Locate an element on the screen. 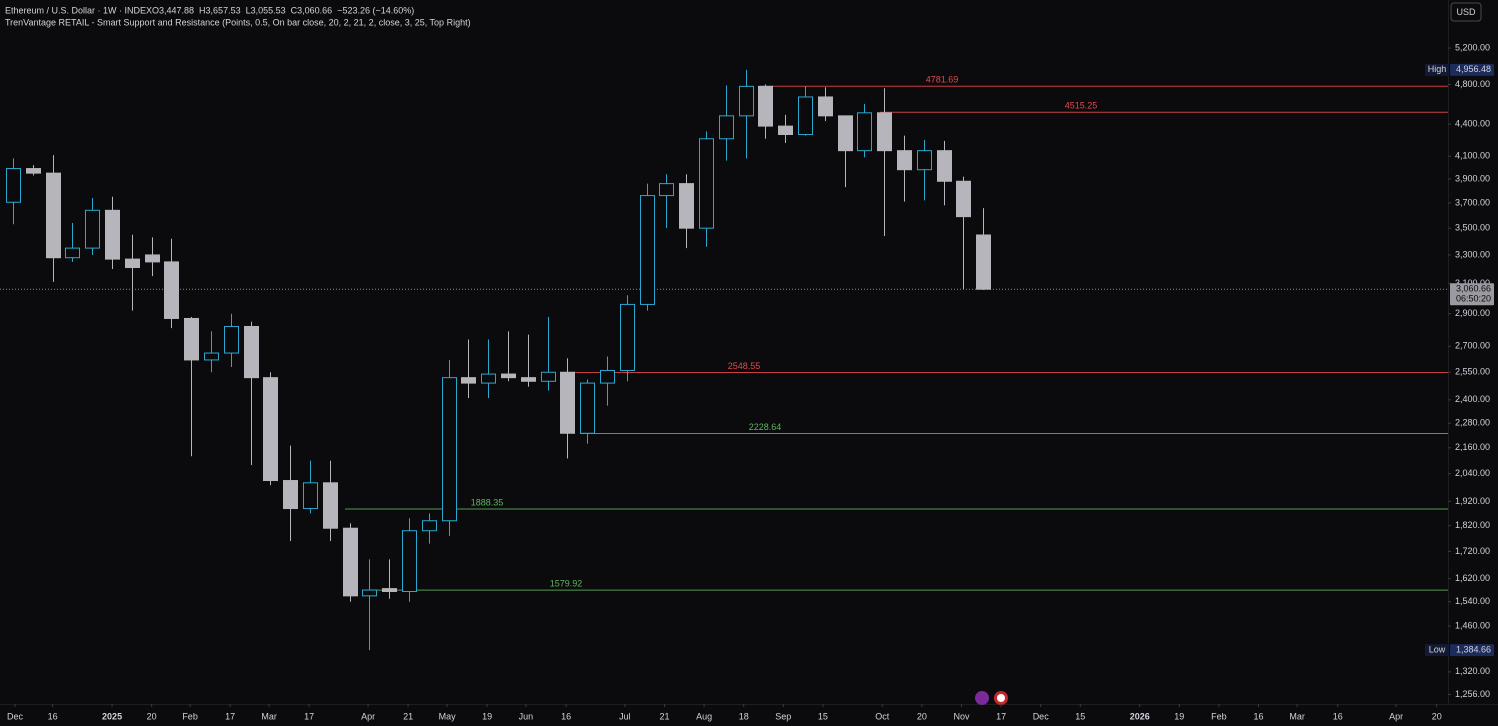  y-tick-label: 1,460.00 is located at coordinates (1472, 625).